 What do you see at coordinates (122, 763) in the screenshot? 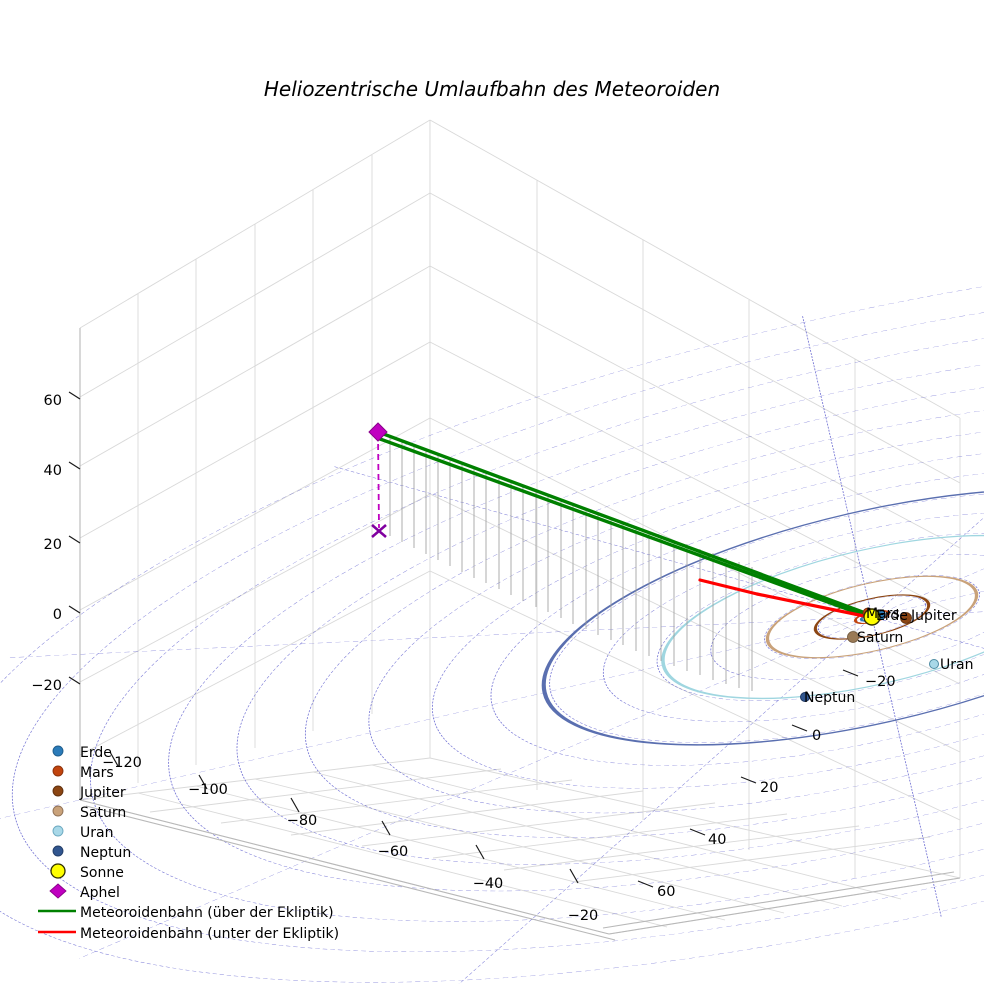
I see `x-tick-label-minus120: −120` at bounding box center [122, 763].